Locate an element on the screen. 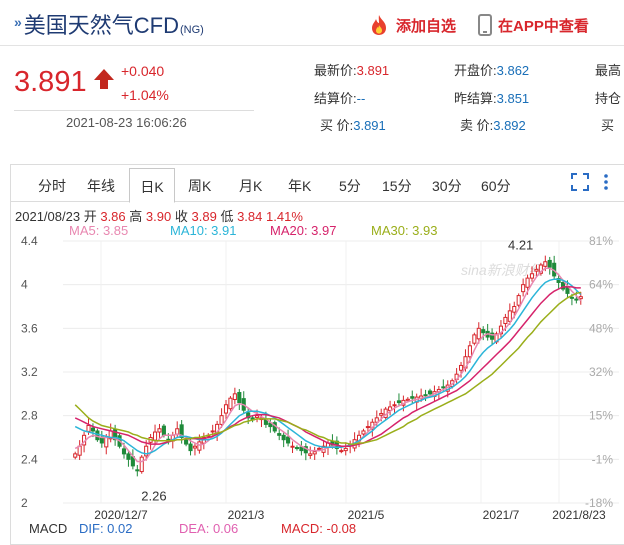 The height and width of the screenshot is (545, 624). page-title: 美国天然气CFD is located at coordinates (101, 25).